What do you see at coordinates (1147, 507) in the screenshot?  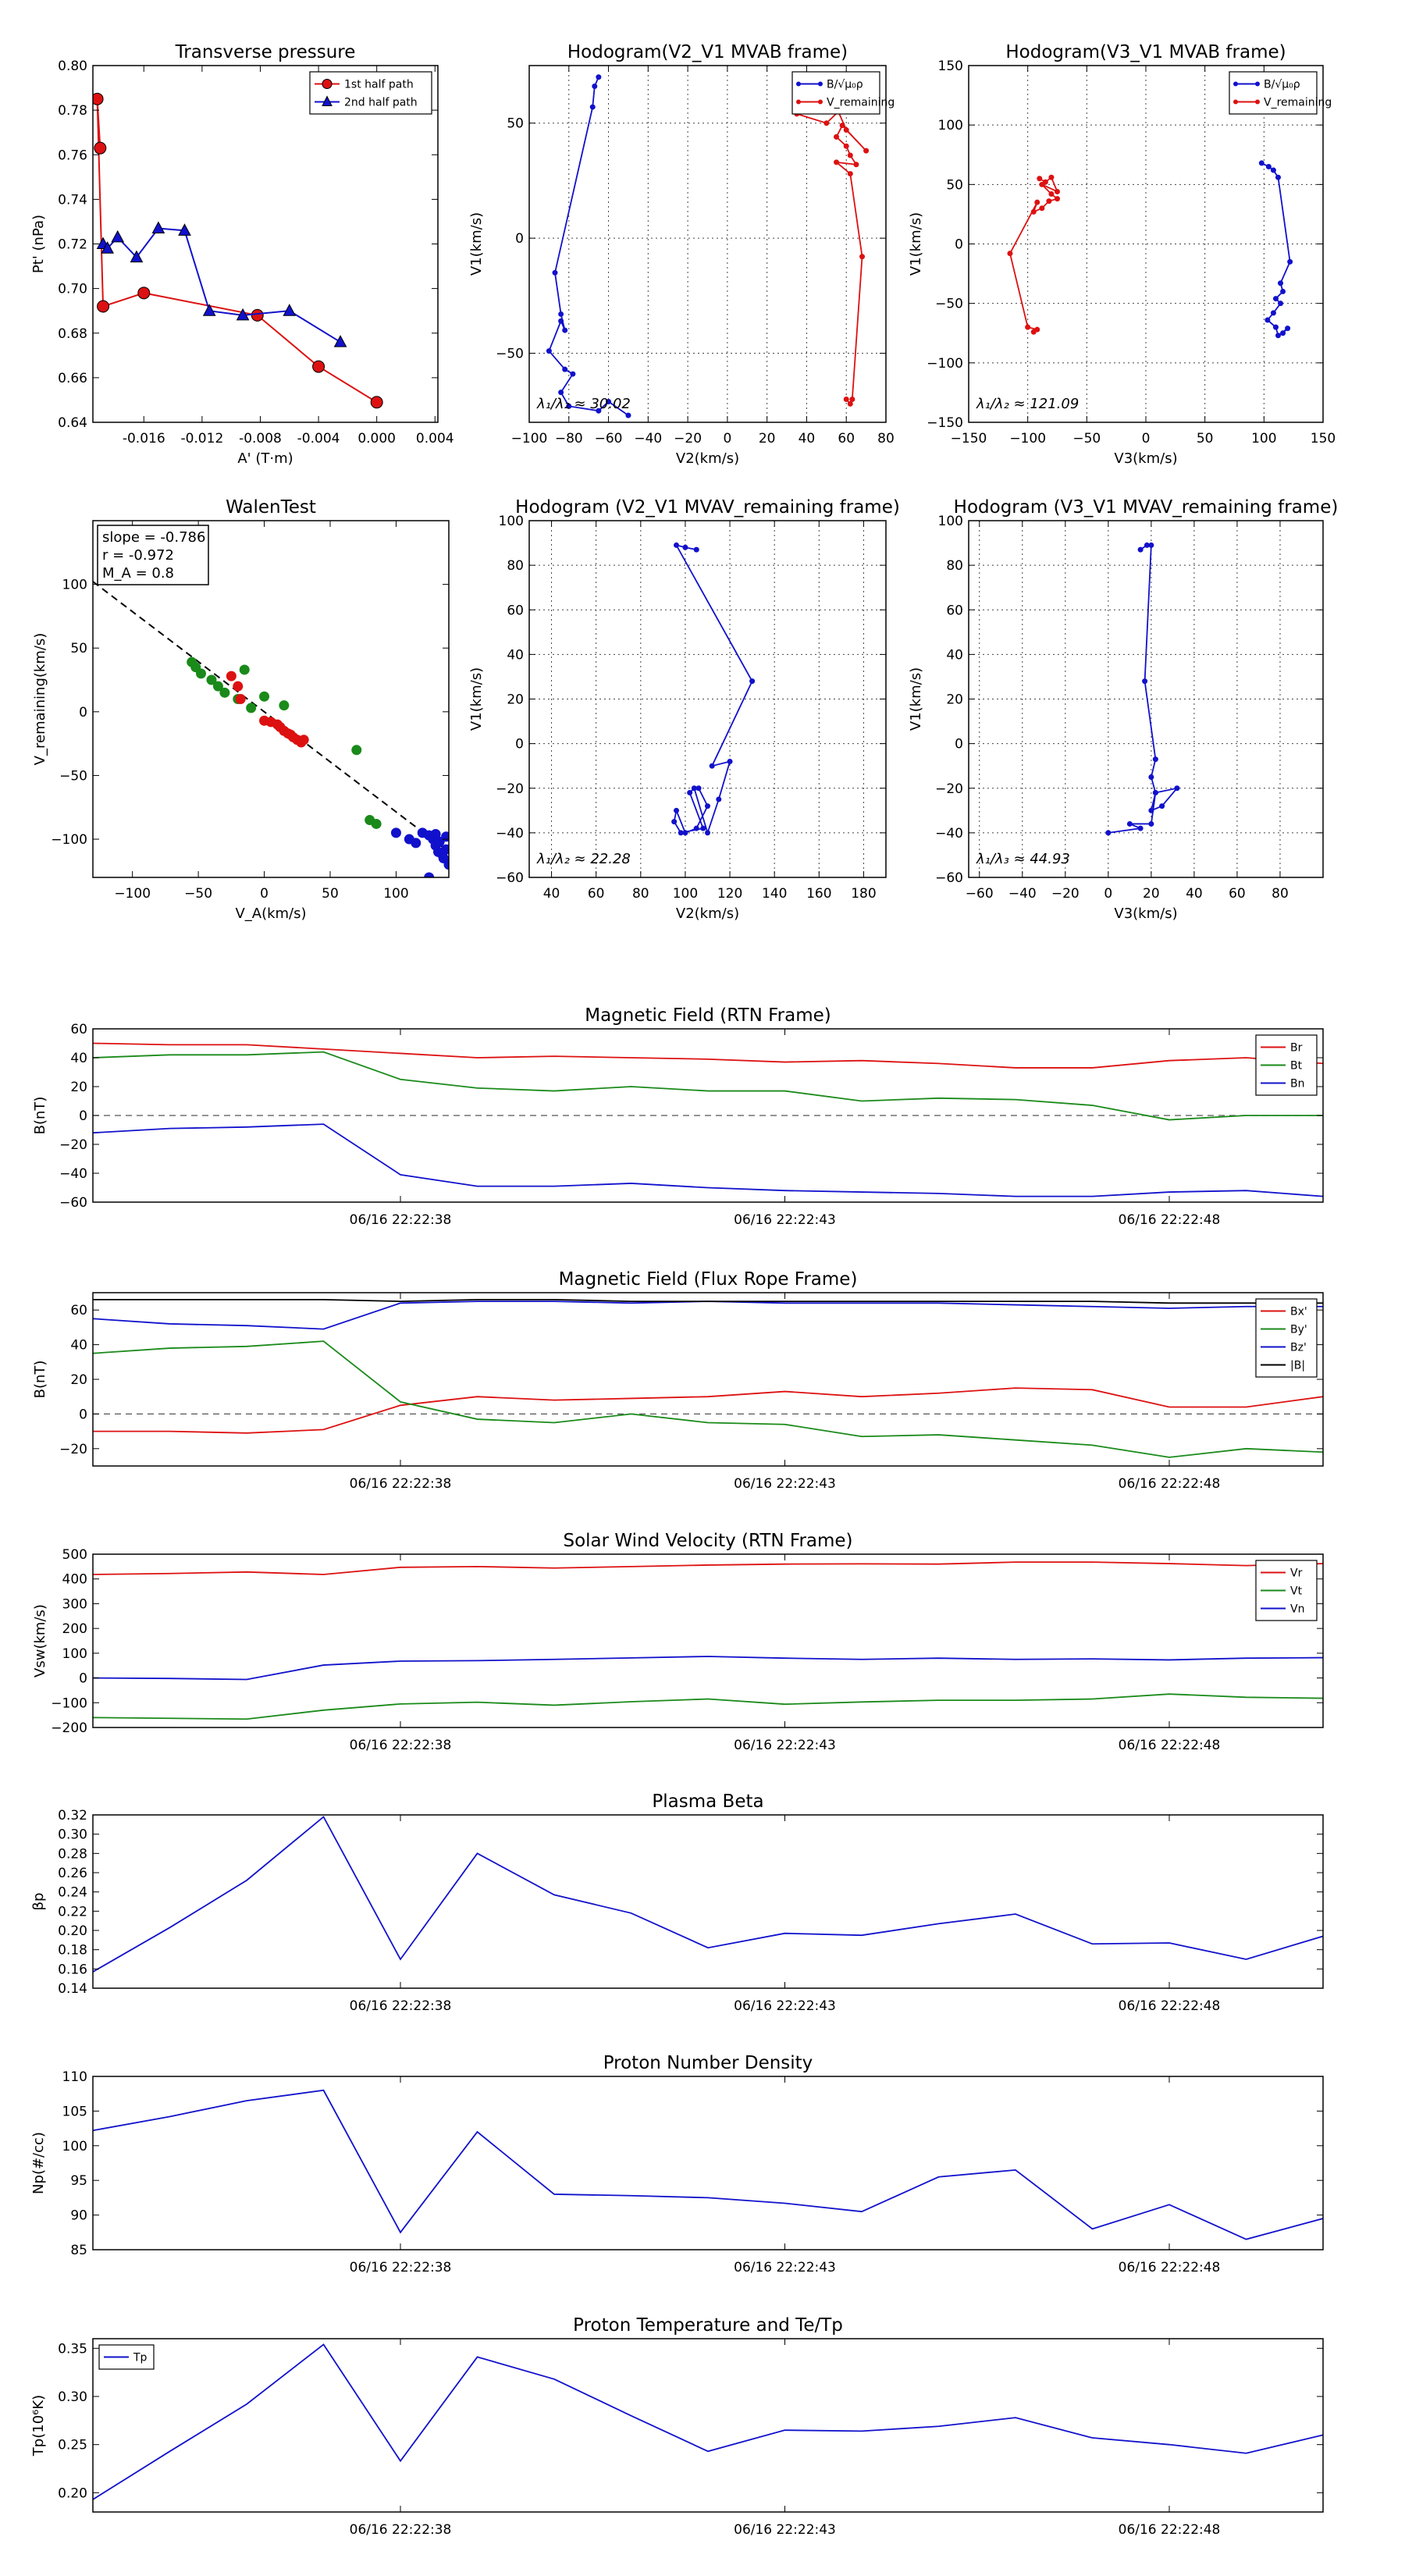 I see `chart-title: Hodogram (V3_V1 MVAV_remaining frame)` at bounding box center [1147, 507].